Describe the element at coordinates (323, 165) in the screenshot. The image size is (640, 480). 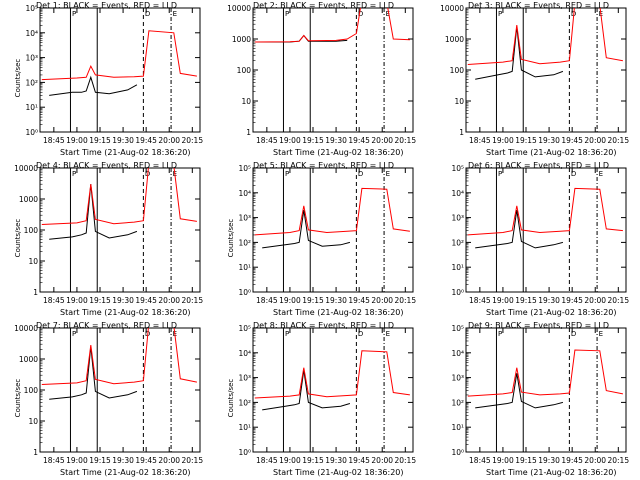
I see `panel-title: Det 5: BLACK = Events, RED = LLD` at that location.